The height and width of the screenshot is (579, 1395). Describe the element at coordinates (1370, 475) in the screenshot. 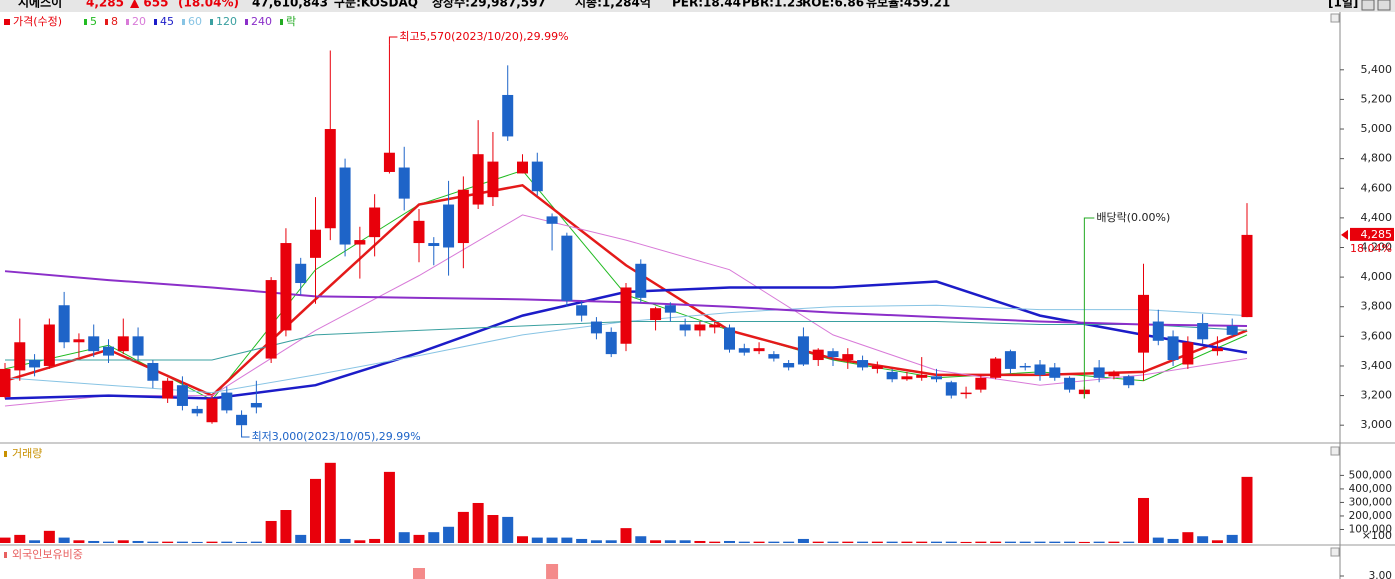

I see `y-tick-label: 500,000` at that location.